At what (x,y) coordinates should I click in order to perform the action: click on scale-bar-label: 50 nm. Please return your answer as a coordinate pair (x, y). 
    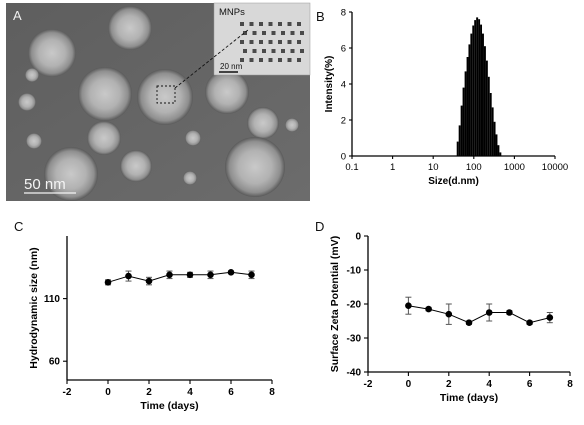
    Looking at the image, I should click on (45, 184).